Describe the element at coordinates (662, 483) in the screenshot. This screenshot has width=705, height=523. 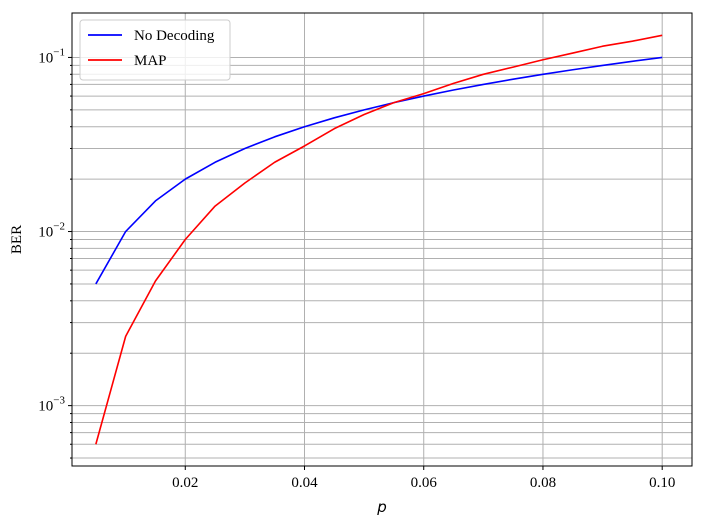
I see `x-tick-label: 0.10` at that location.